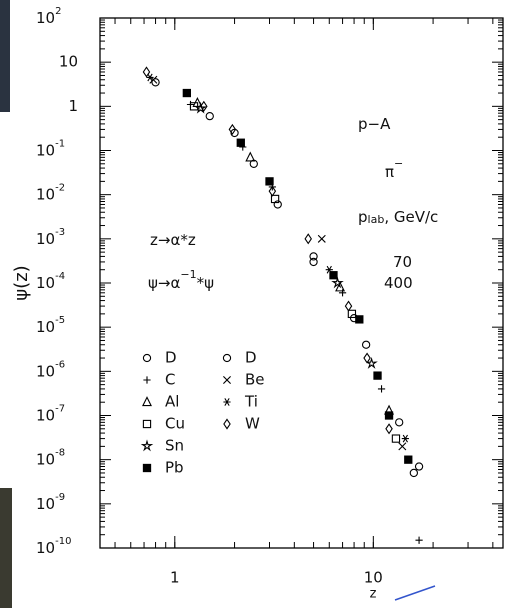 The image size is (514, 608). I want to click on y-tick-label: 10⁻⁹, so click(50, 502).